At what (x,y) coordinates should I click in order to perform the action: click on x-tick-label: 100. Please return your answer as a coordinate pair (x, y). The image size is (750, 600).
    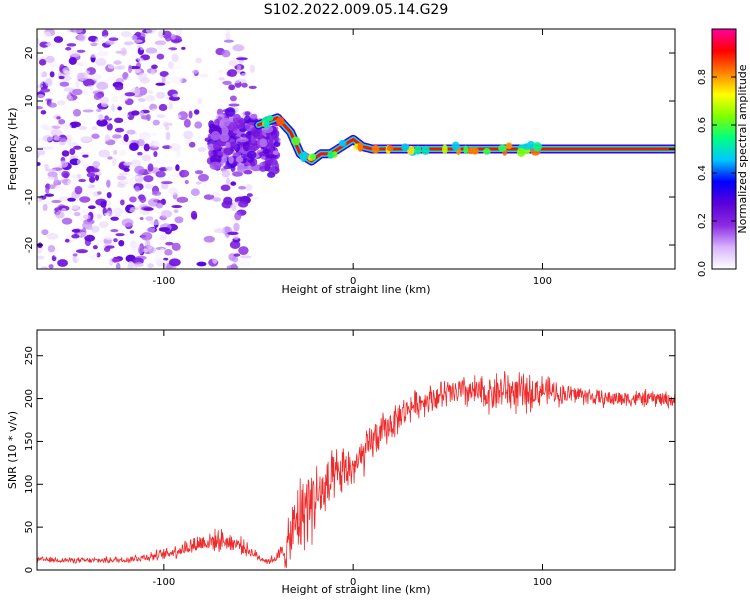
    Looking at the image, I should click on (542, 582).